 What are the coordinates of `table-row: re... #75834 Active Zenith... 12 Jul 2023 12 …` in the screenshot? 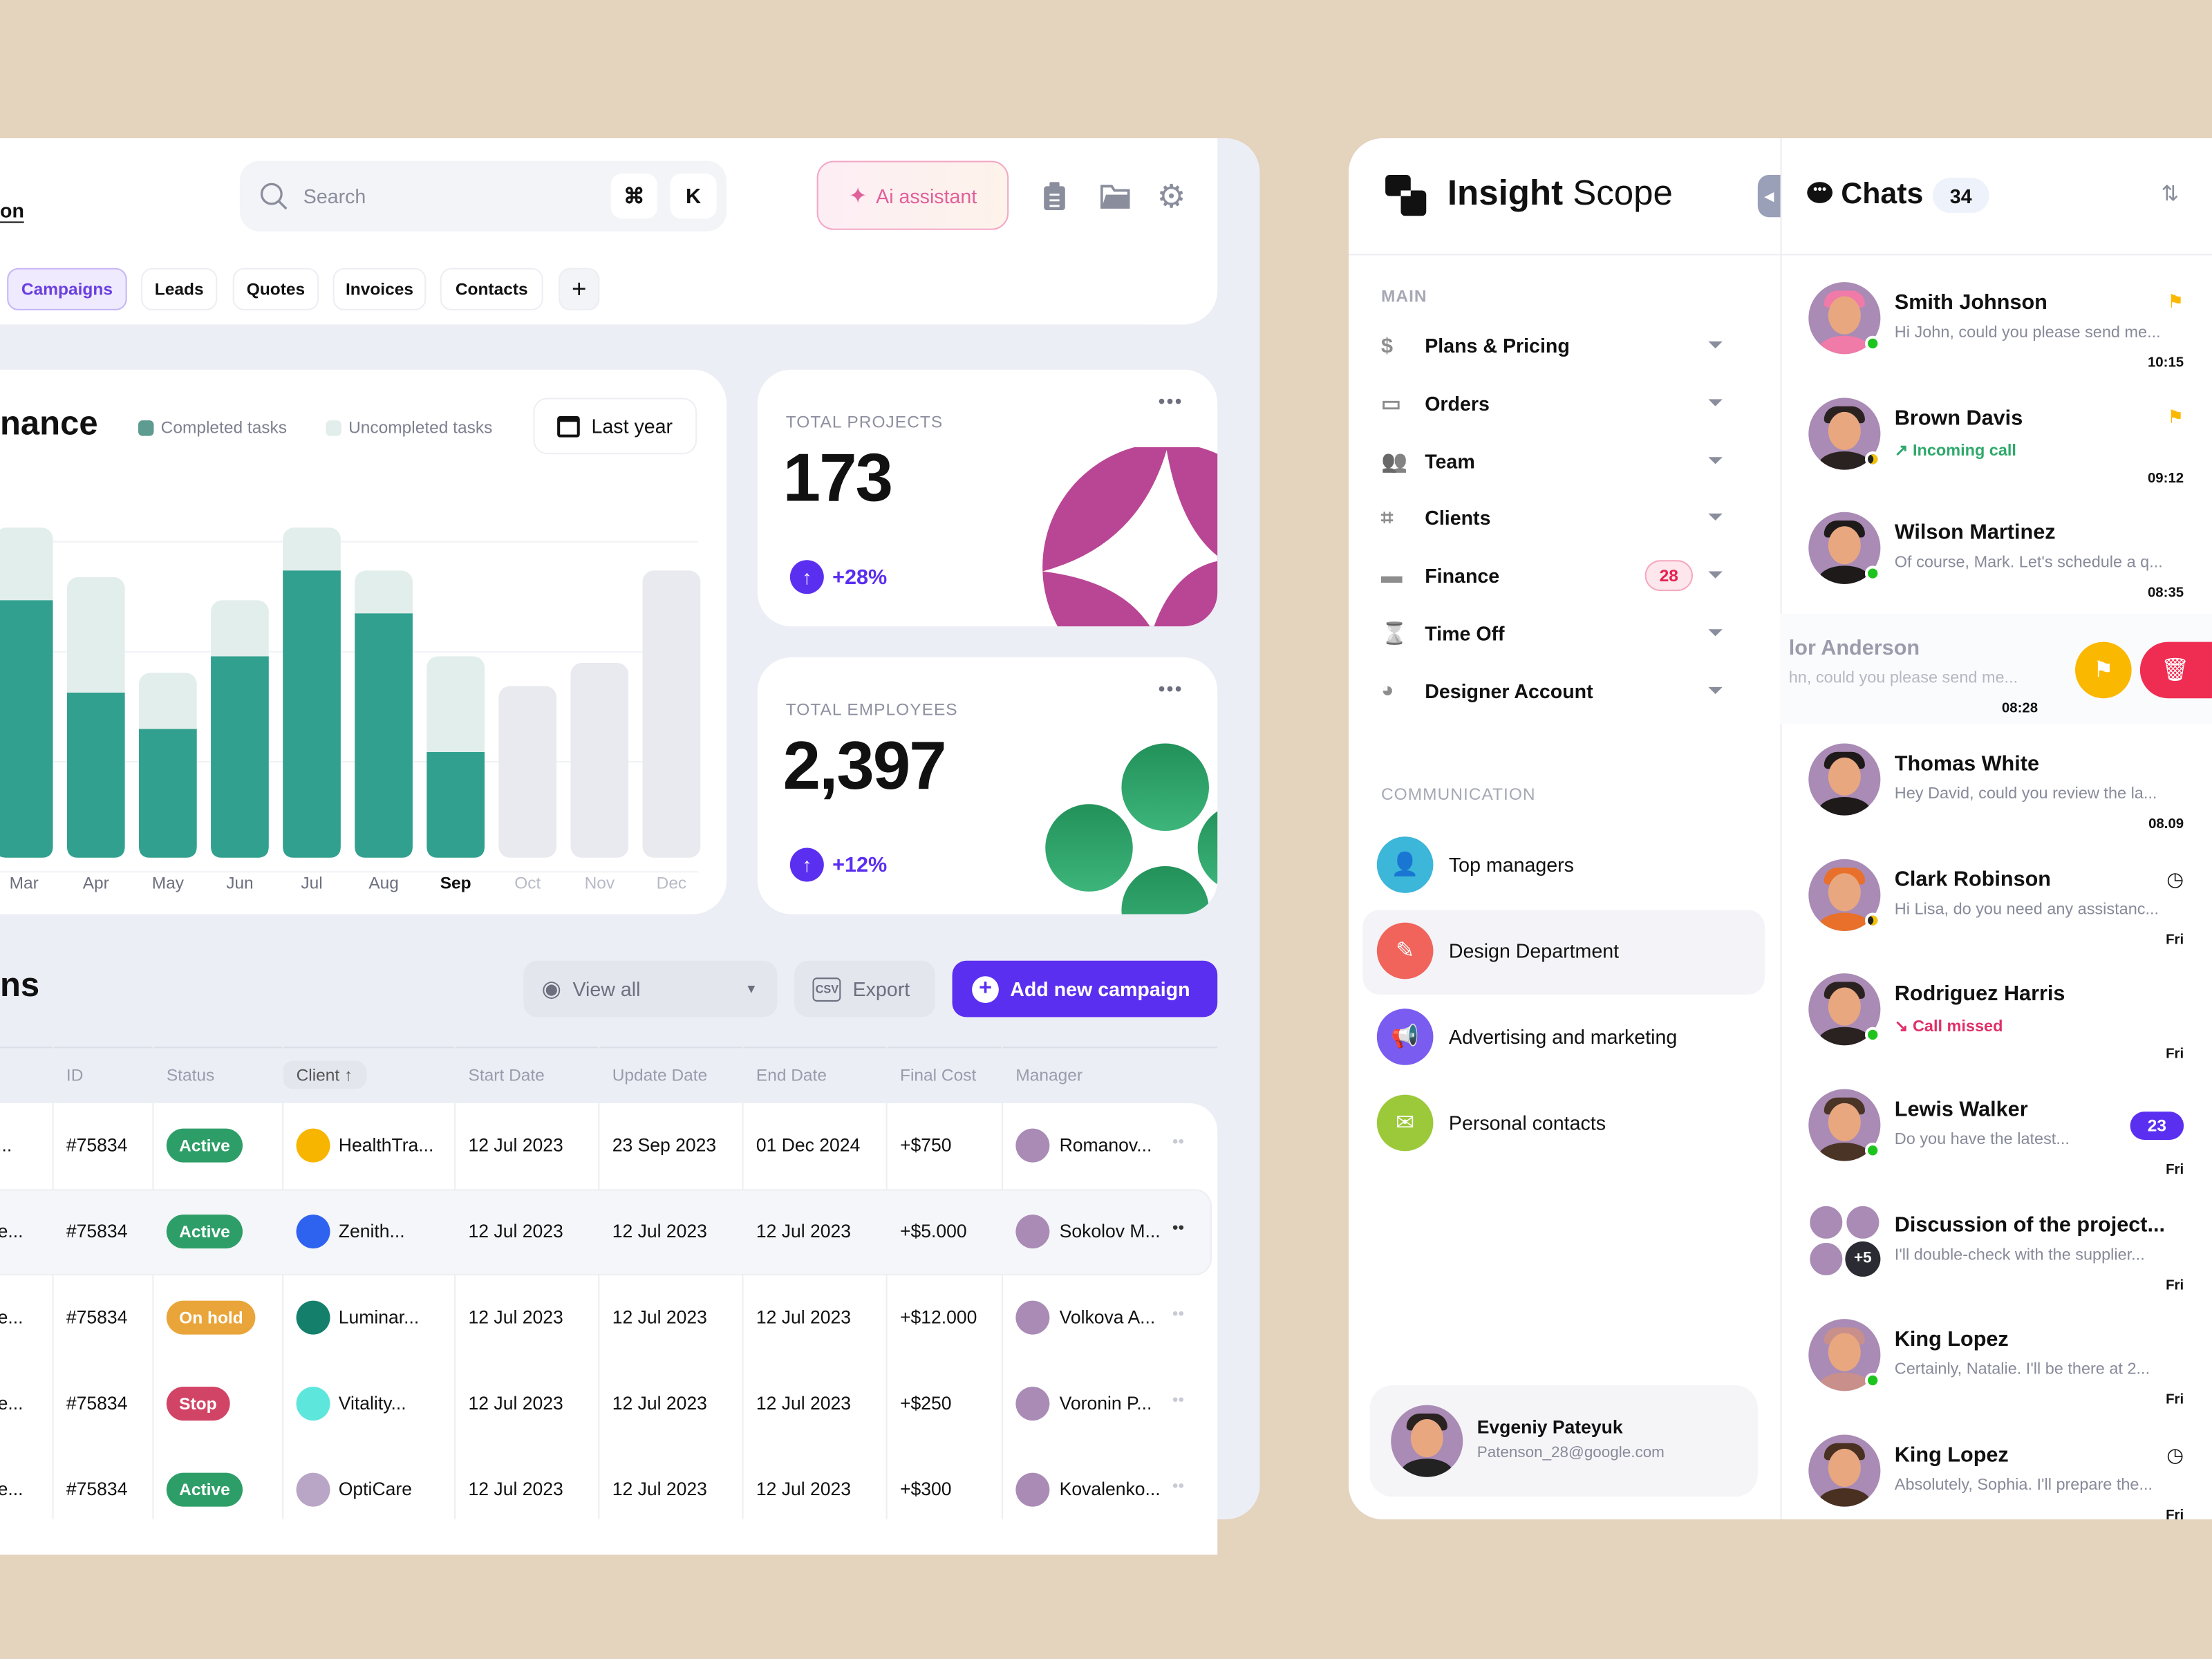 It's located at (606, 1232).